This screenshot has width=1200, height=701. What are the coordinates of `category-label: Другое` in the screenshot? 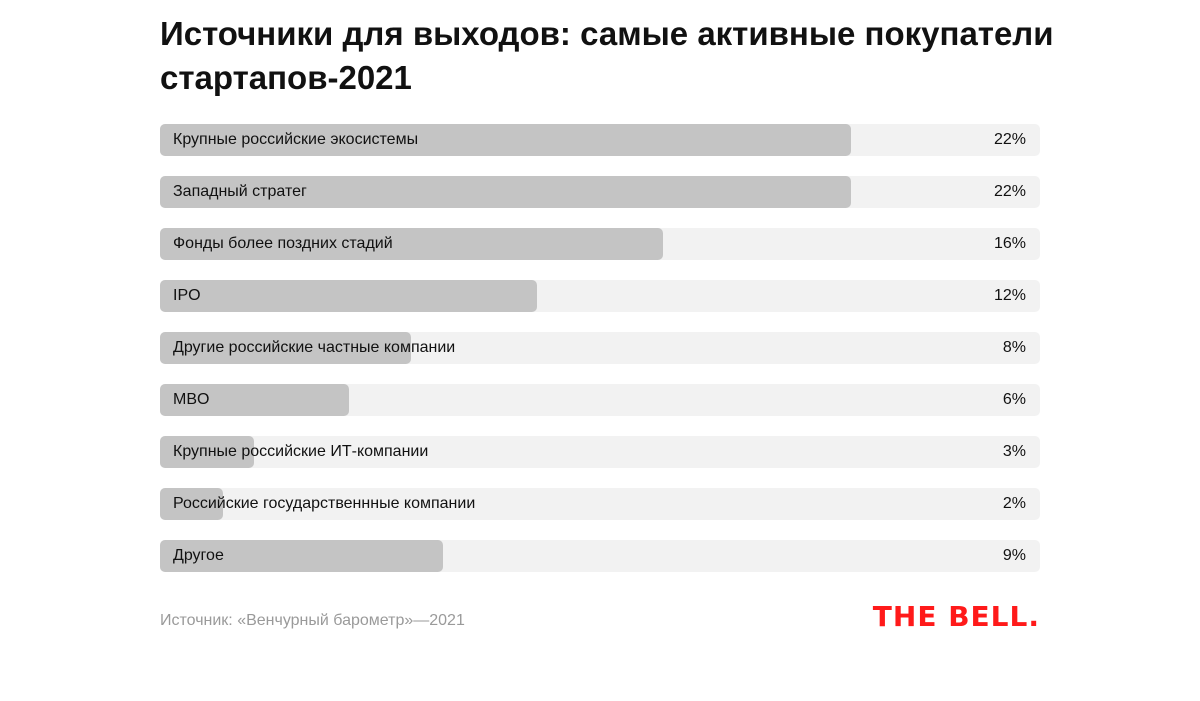 It's located at (198, 555).